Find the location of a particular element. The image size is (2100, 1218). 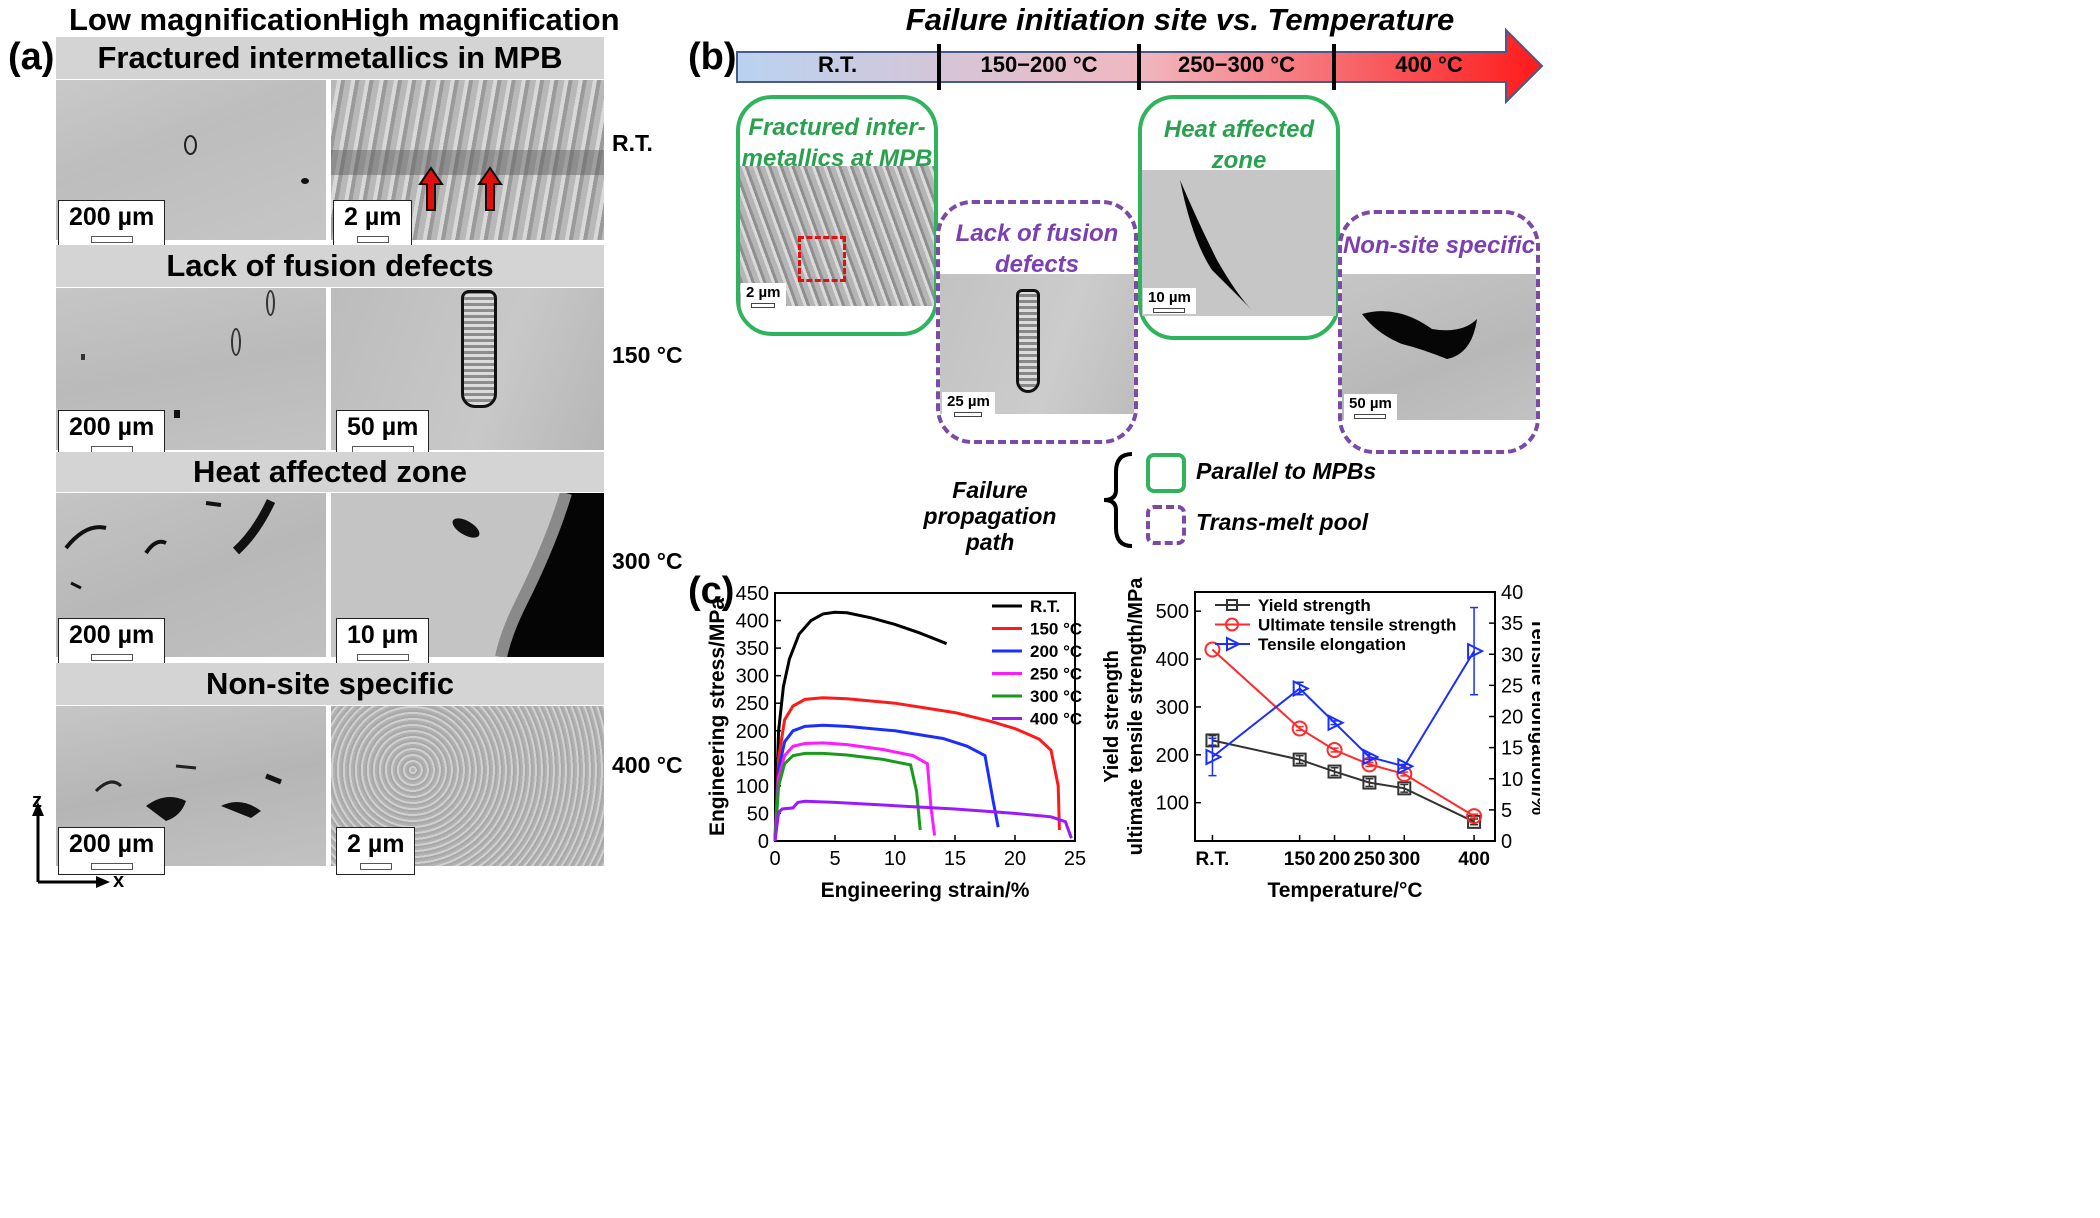

plot-frame is located at coordinates (925, 717).